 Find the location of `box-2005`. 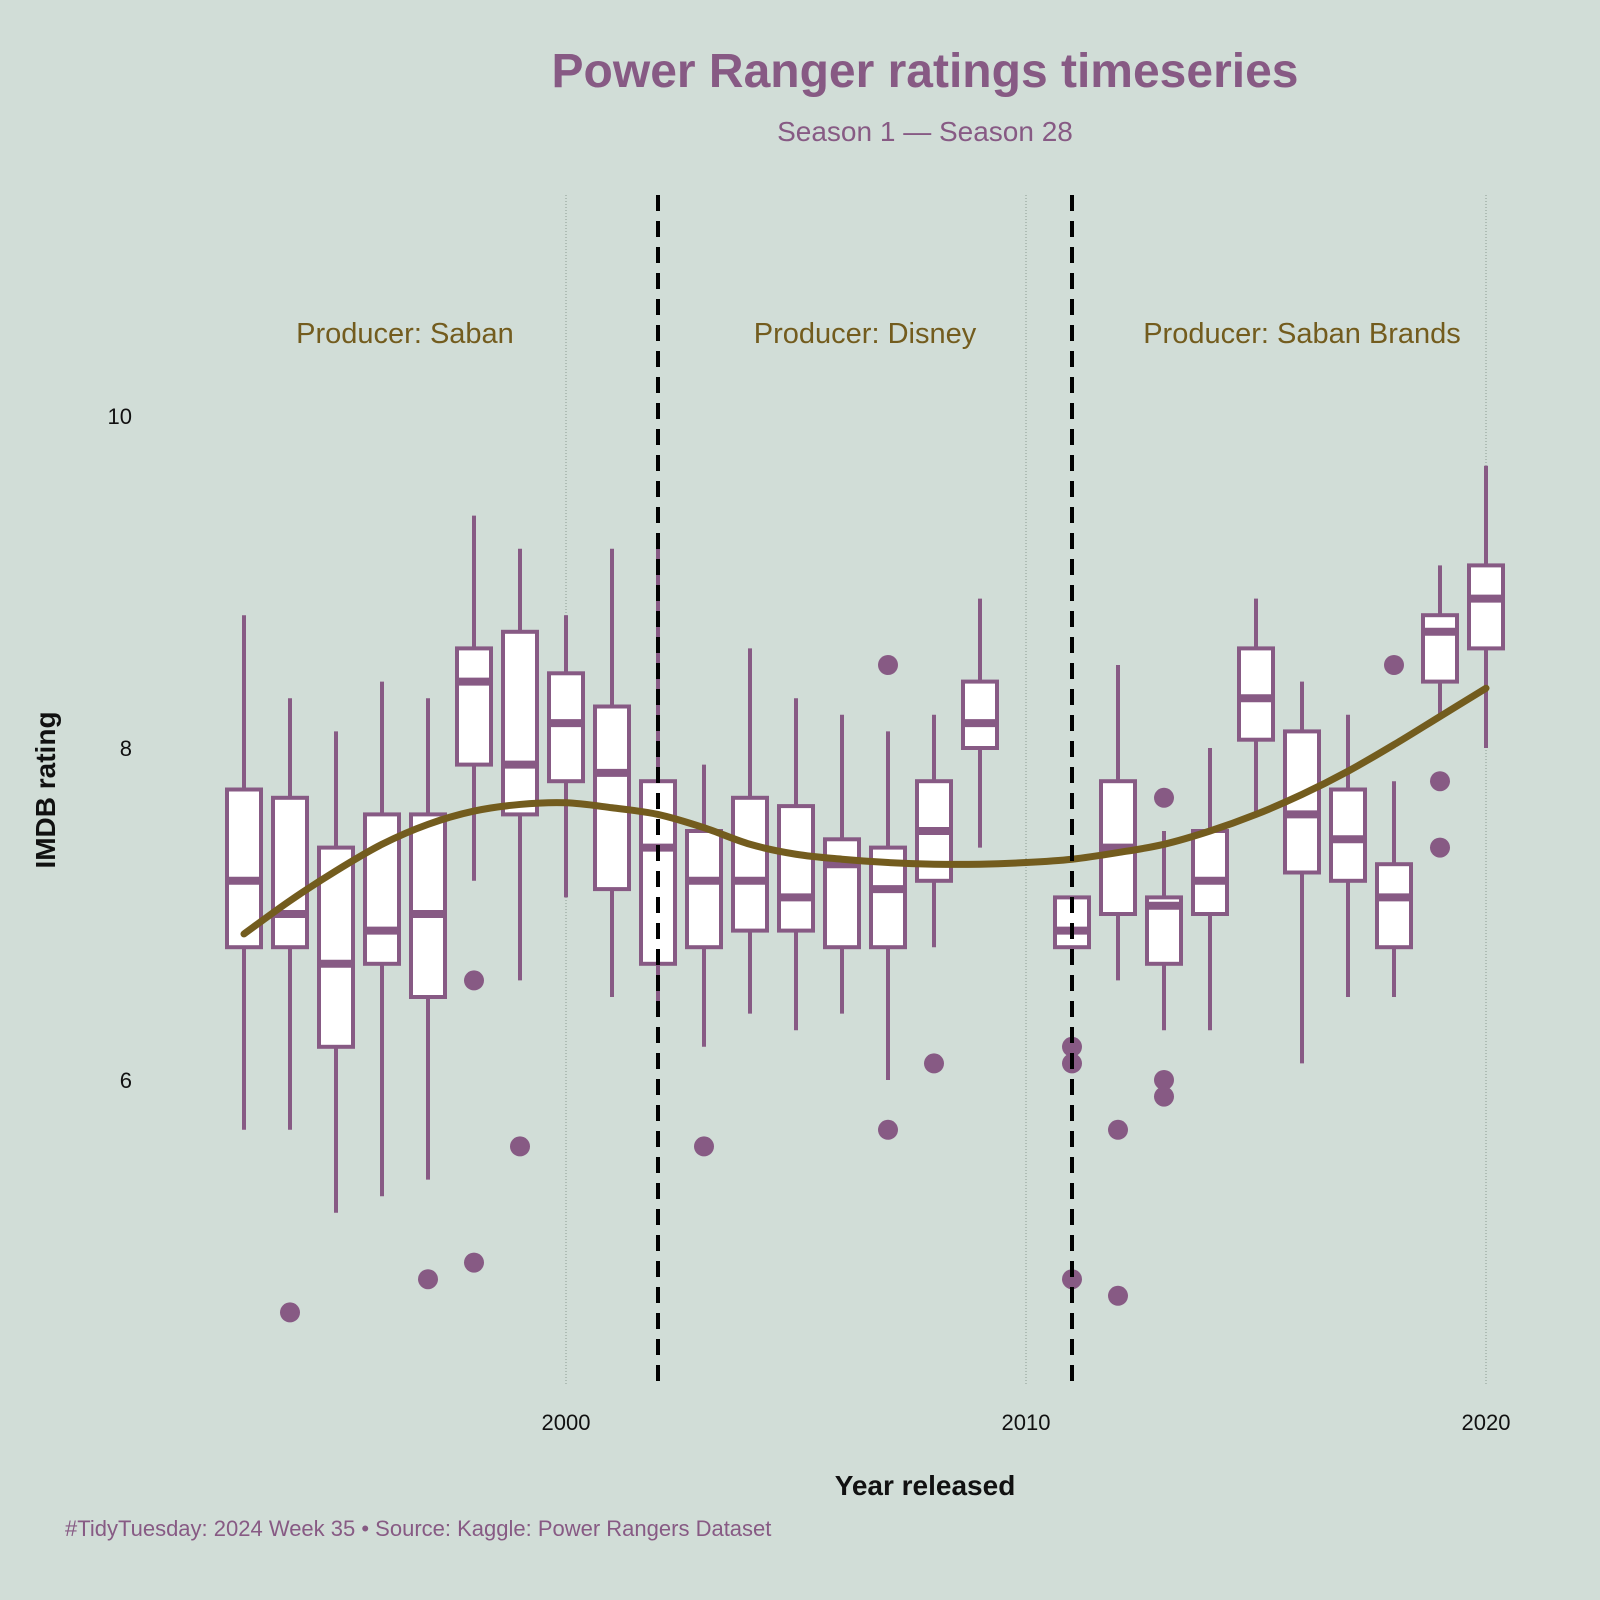

box-2005 is located at coordinates (796, 864).